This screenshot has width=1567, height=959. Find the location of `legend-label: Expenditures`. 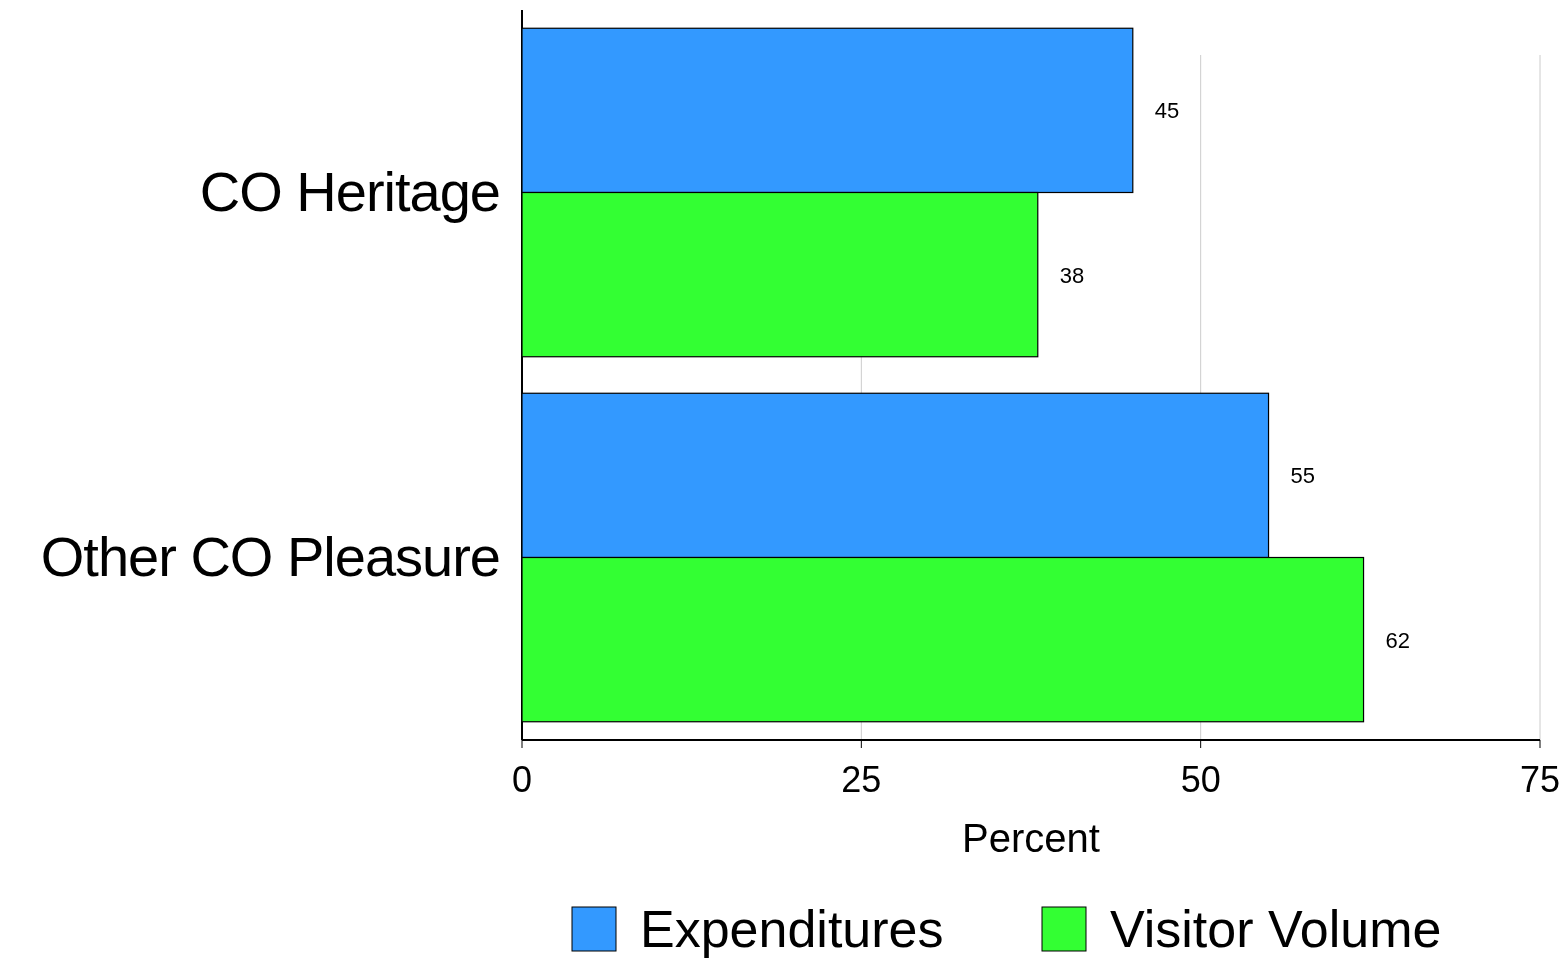

legend-label: Expenditures is located at coordinates (792, 929).